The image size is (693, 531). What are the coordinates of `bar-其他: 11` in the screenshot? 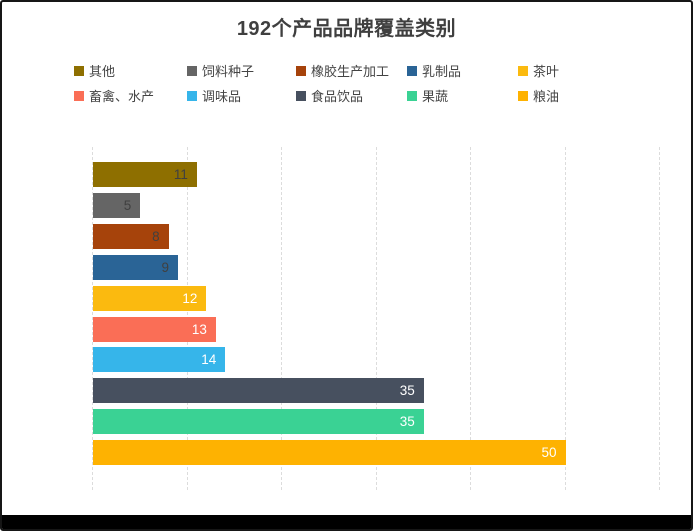 It's located at (145, 174).